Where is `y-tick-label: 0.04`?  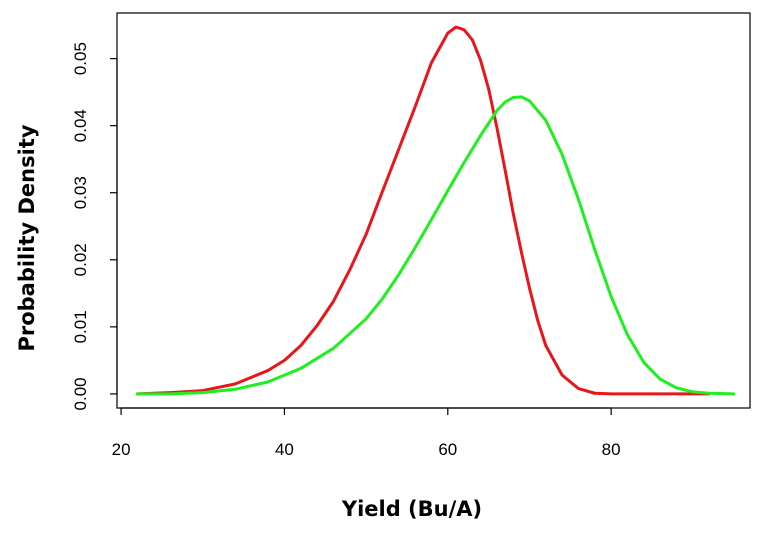
y-tick-label: 0.04 is located at coordinates (80, 125).